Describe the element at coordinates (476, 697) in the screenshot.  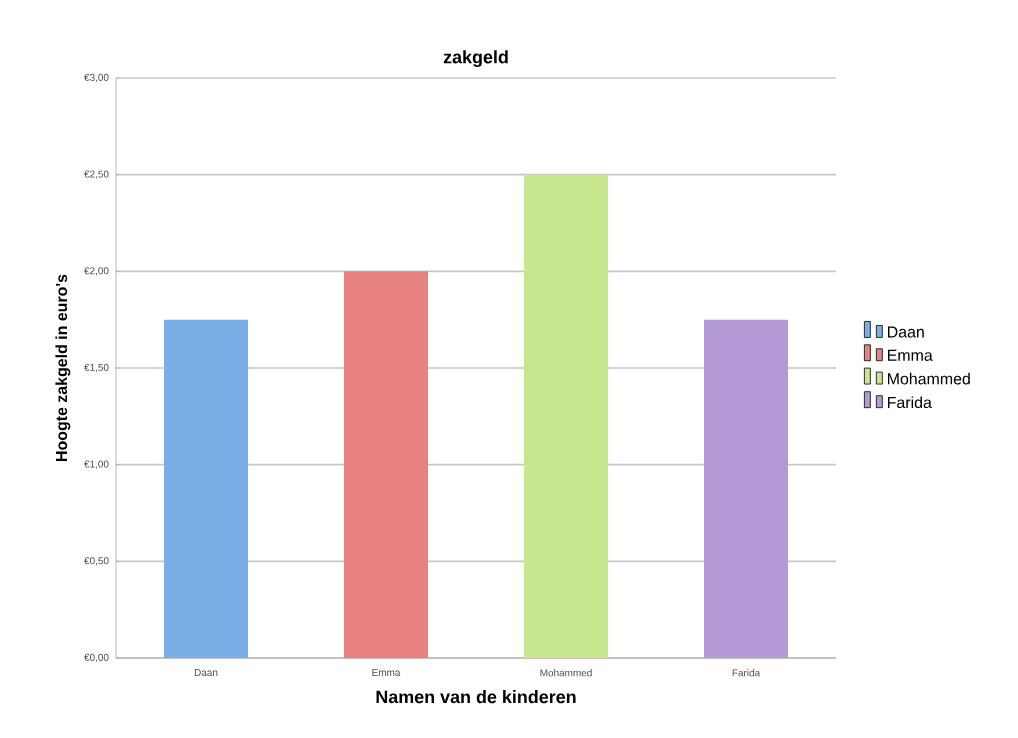
I see `x-axis-title: Namen van de kinderen` at that location.